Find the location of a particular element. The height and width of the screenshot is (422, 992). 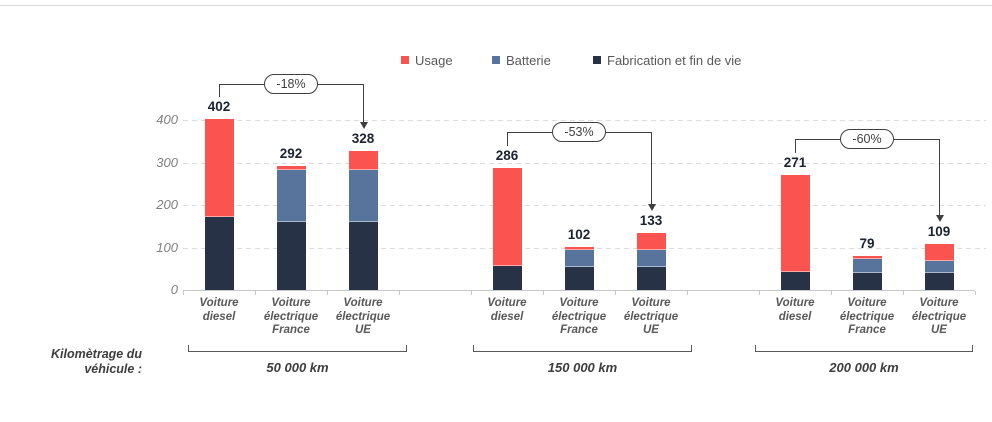

legend-label: Fabrication et fin de vie is located at coordinates (674, 60).